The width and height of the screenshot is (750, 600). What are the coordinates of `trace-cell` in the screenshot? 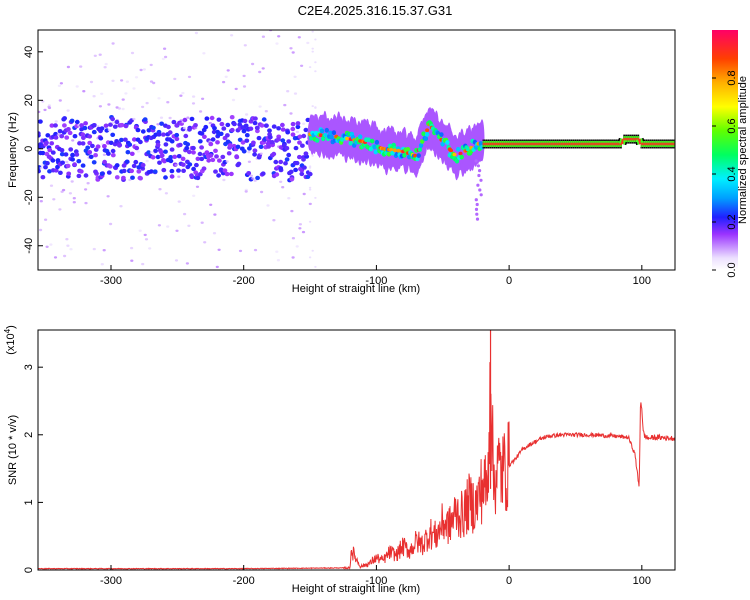 It's located at (375, 152).